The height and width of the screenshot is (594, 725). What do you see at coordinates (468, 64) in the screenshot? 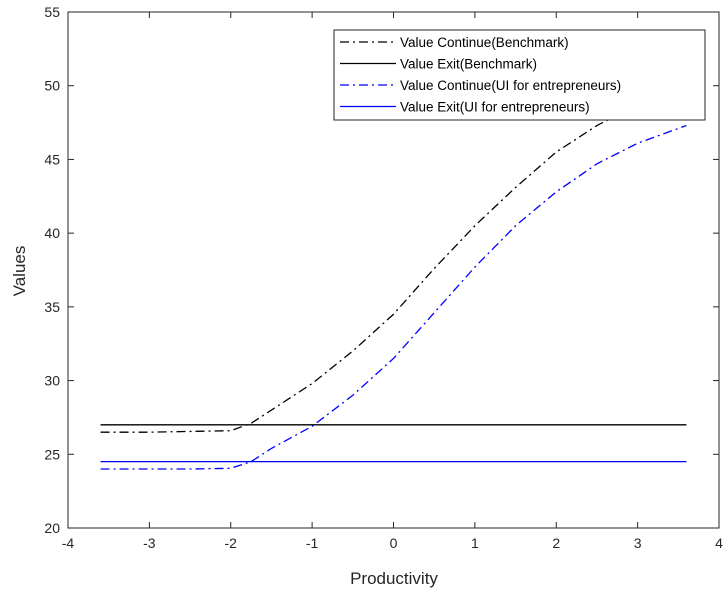
I see `legend-label-1: Value Exit(Benchmark)` at bounding box center [468, 64].